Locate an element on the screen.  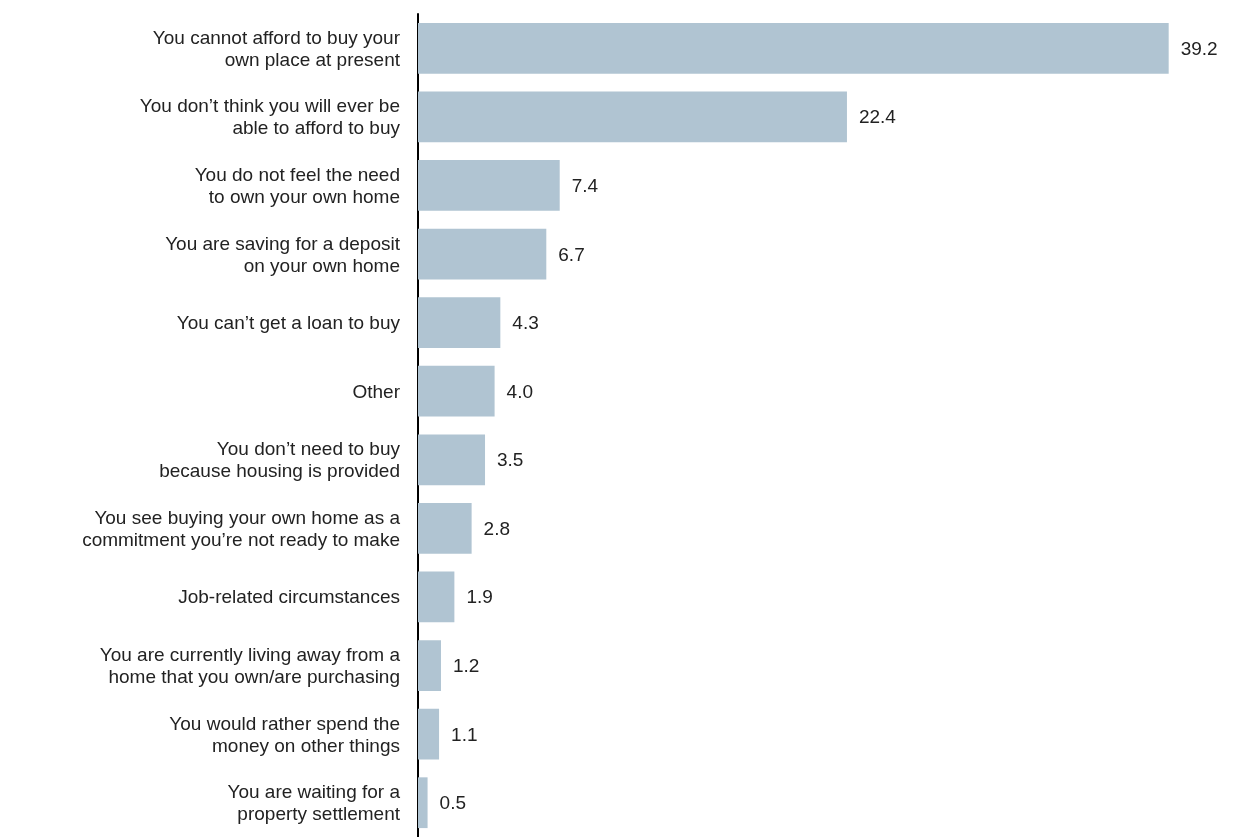
data-label: 39.2 is located at coordinates (1199, 48).